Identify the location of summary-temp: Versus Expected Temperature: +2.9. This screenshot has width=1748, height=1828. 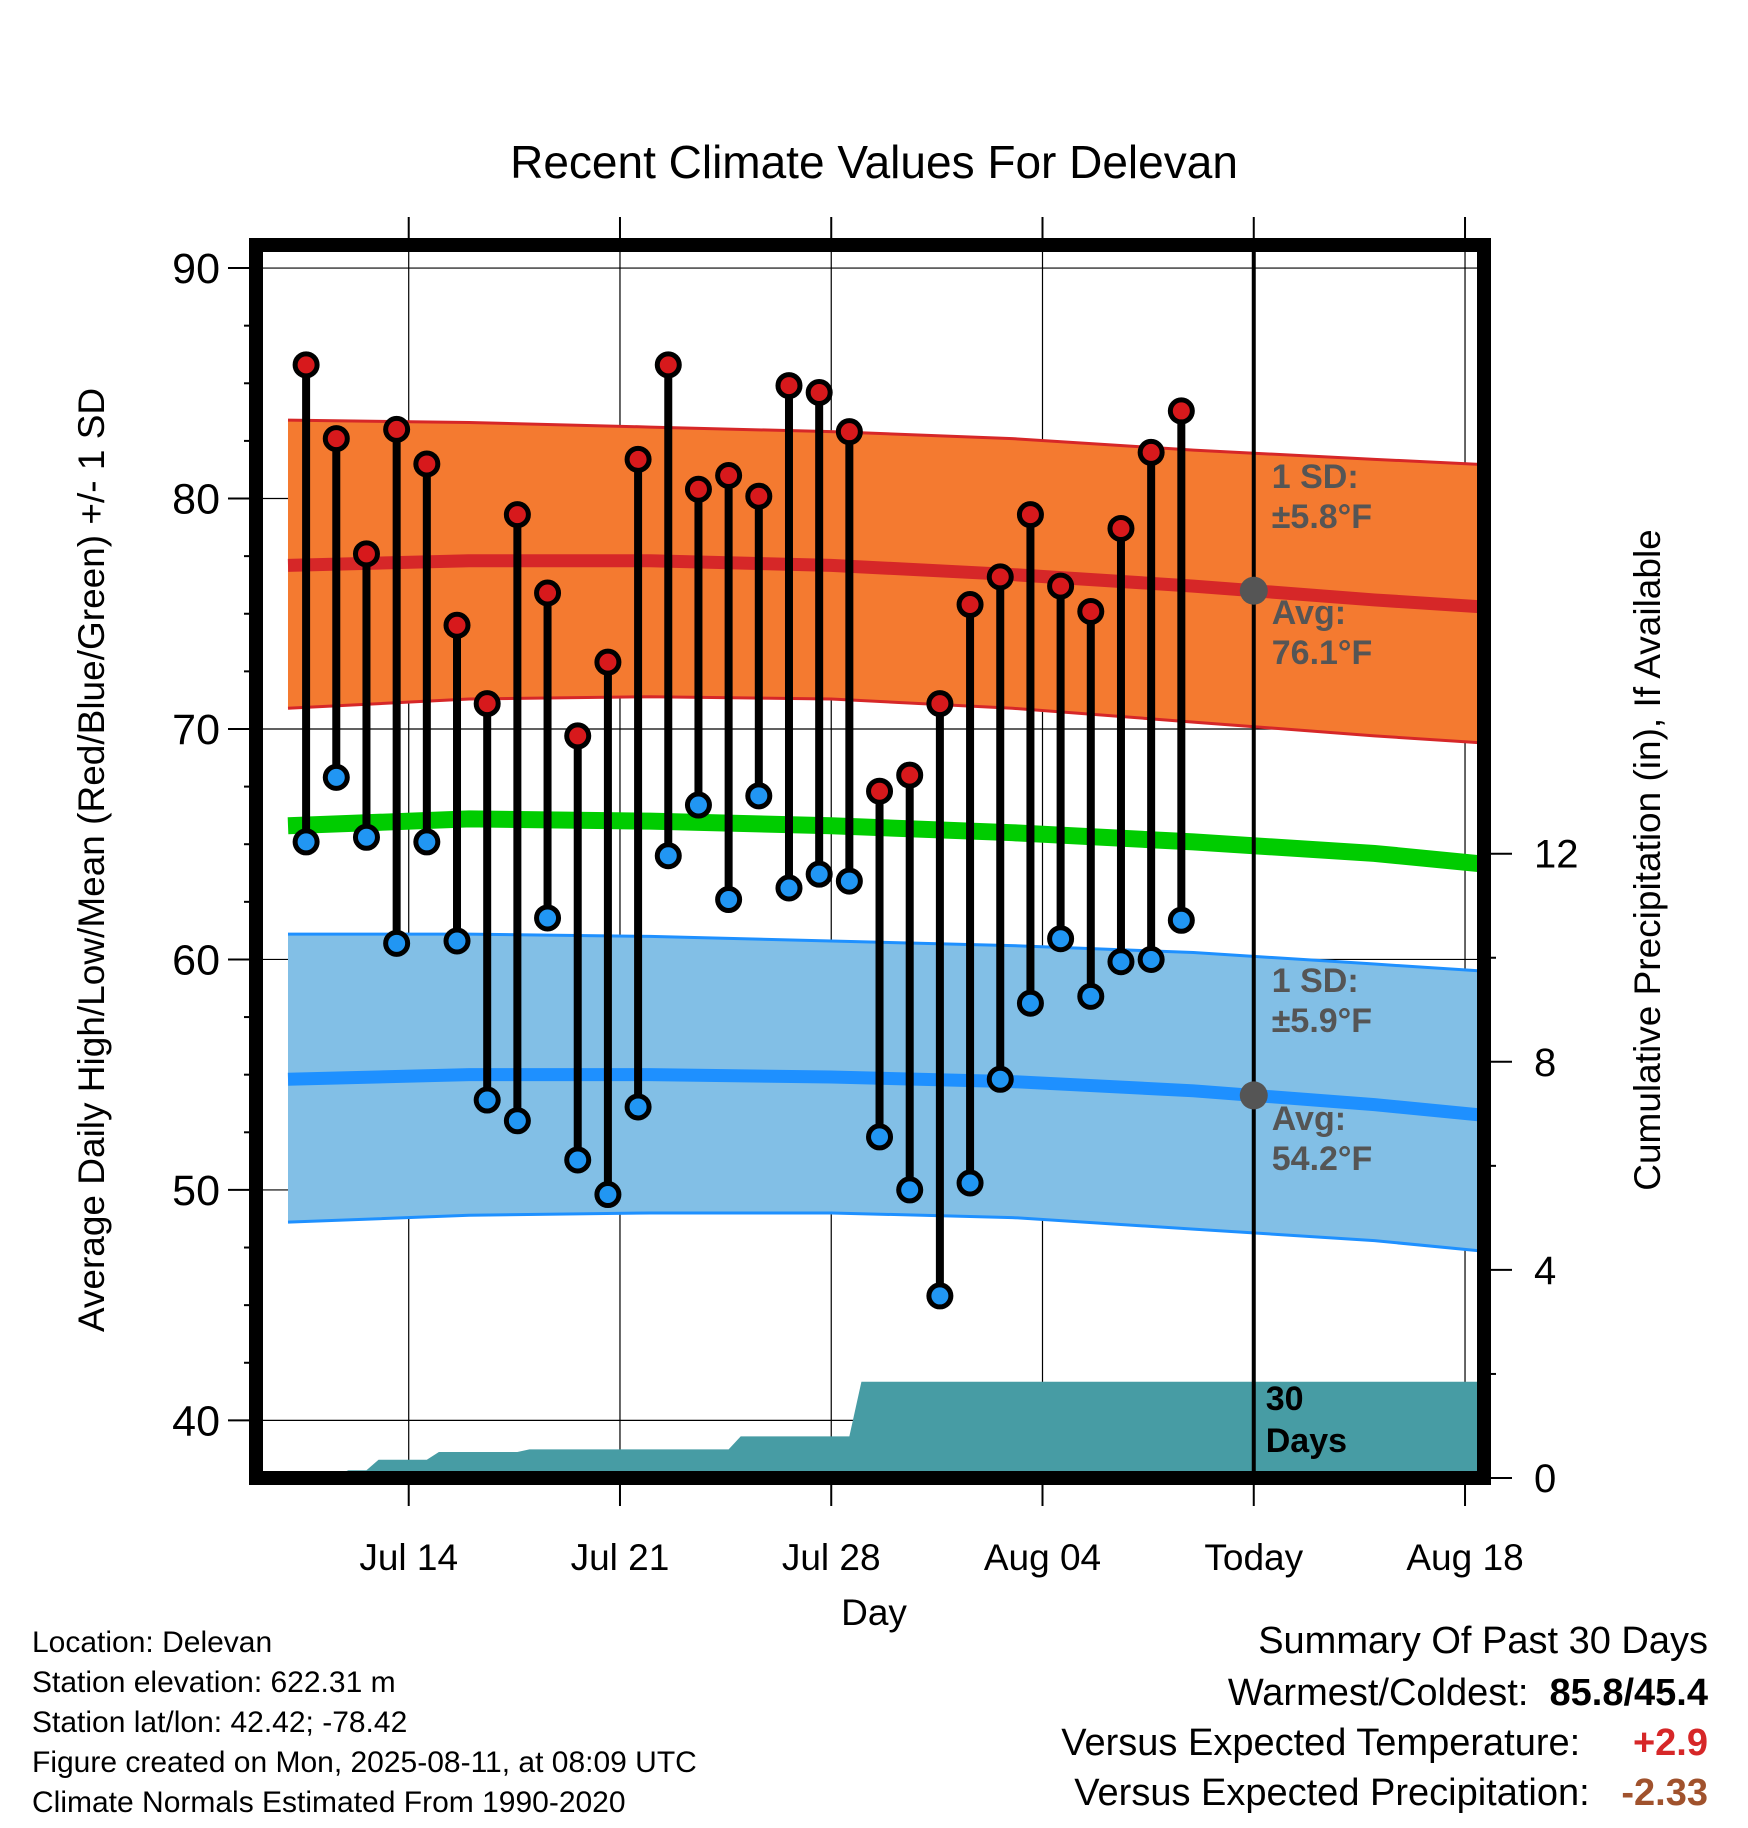
(1384, 1743).